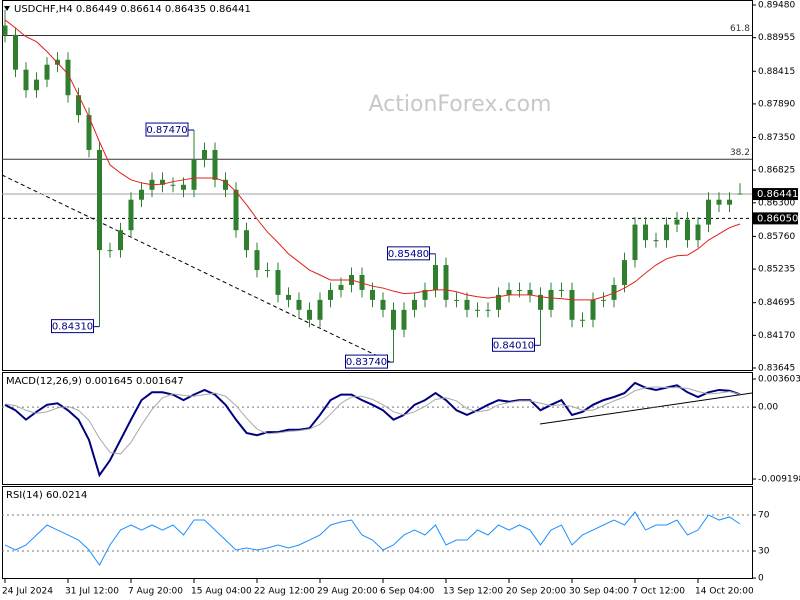  Describe the element at coordinates (740, 153) in the screenshot. I see `fib-level-label: 38.2` at that location.